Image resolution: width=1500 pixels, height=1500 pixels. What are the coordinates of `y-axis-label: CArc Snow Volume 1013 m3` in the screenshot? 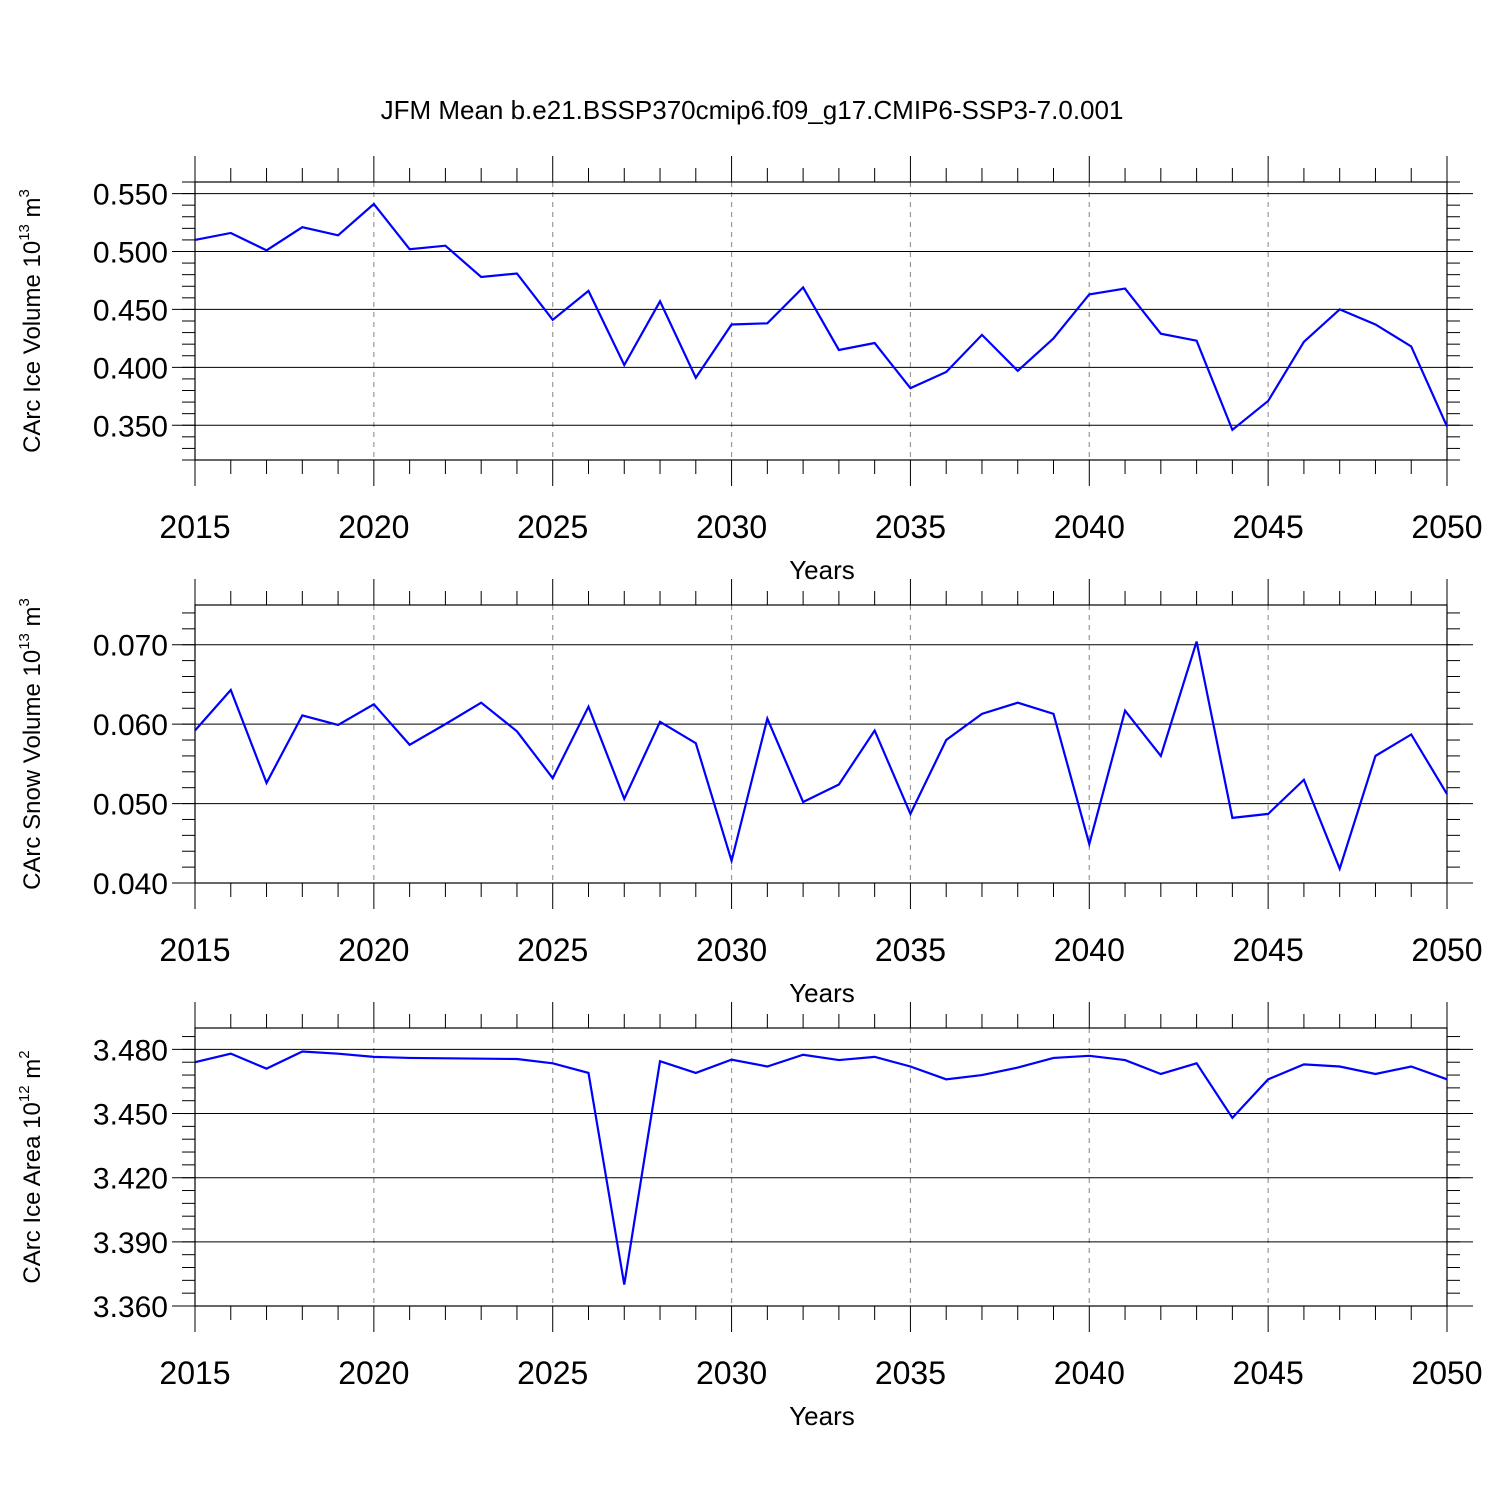 It's located at (31, 744).